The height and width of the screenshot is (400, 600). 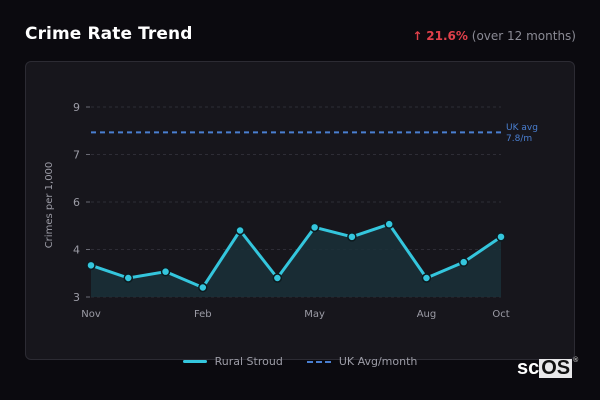 I want to click on solid-line-swatch-icon, so click(x=194, y=361).